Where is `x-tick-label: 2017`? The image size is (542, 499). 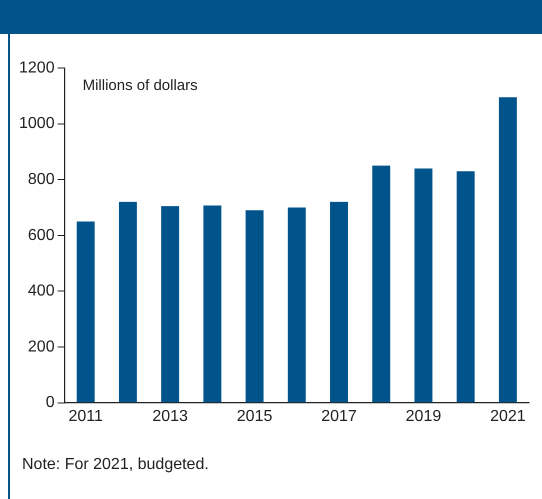
x-tick-label: 2017 is located at coordinates (339, 416).